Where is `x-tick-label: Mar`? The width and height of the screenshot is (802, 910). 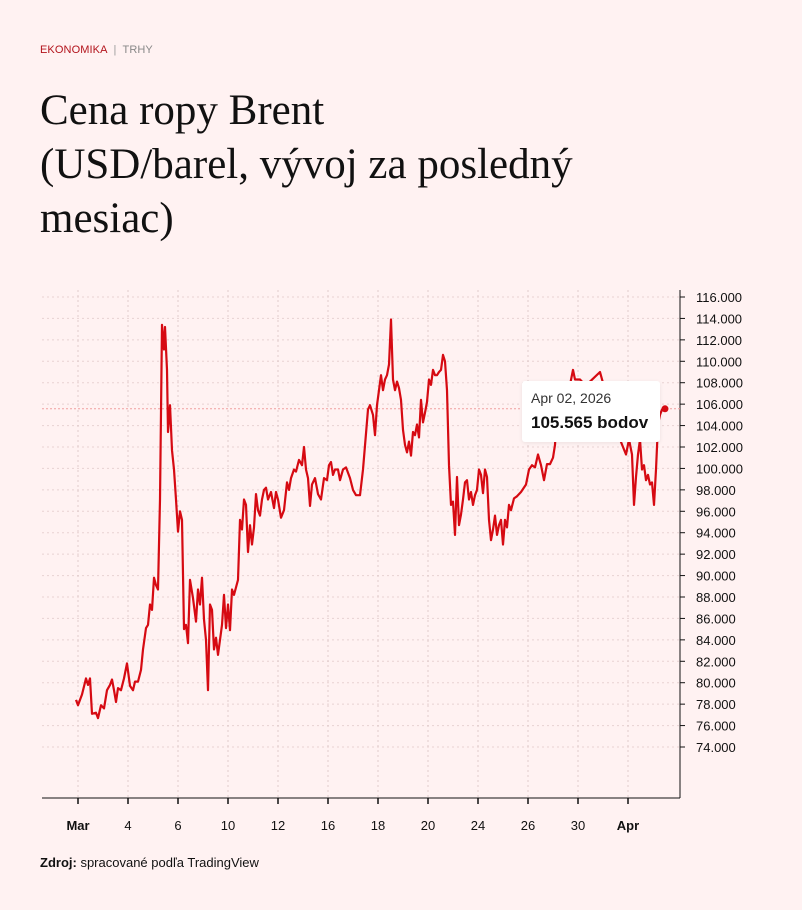
x-tick-label: Mar is located at coordinates (77, 825).